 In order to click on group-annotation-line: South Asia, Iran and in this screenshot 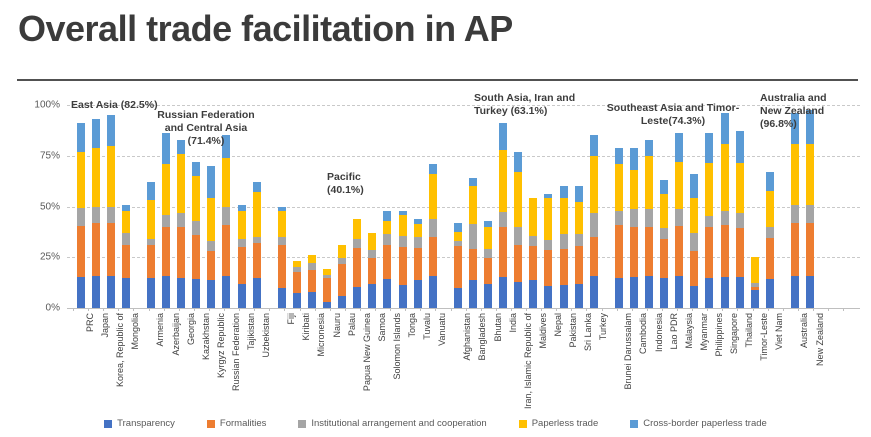, I will do `click(525, 98)`.